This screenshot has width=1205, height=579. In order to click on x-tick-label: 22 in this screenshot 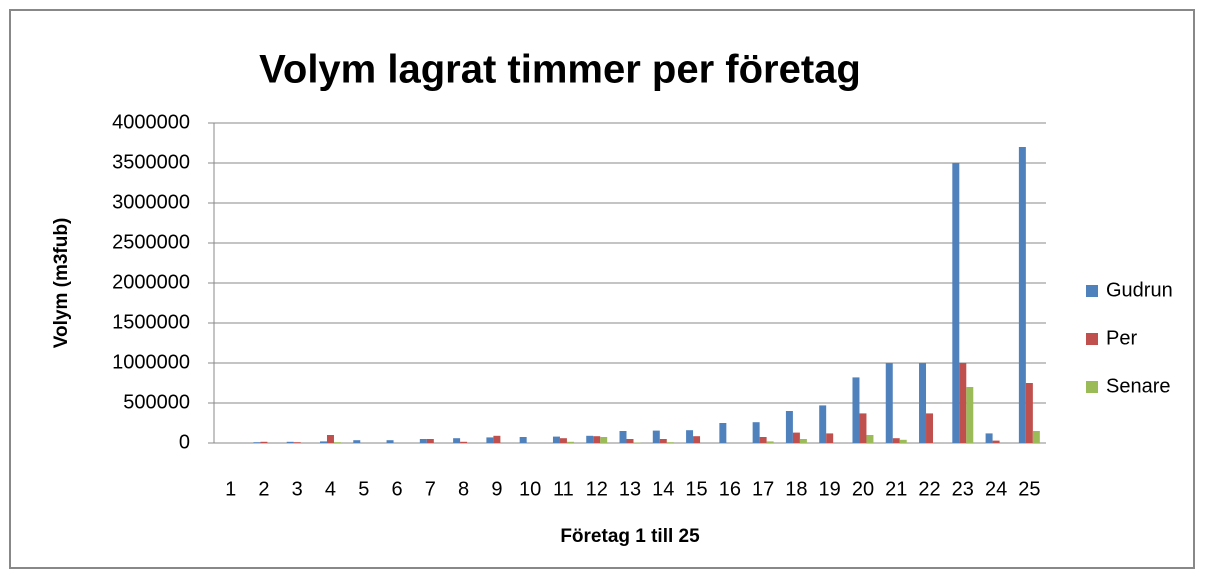, I will do `click(929, 489)`.